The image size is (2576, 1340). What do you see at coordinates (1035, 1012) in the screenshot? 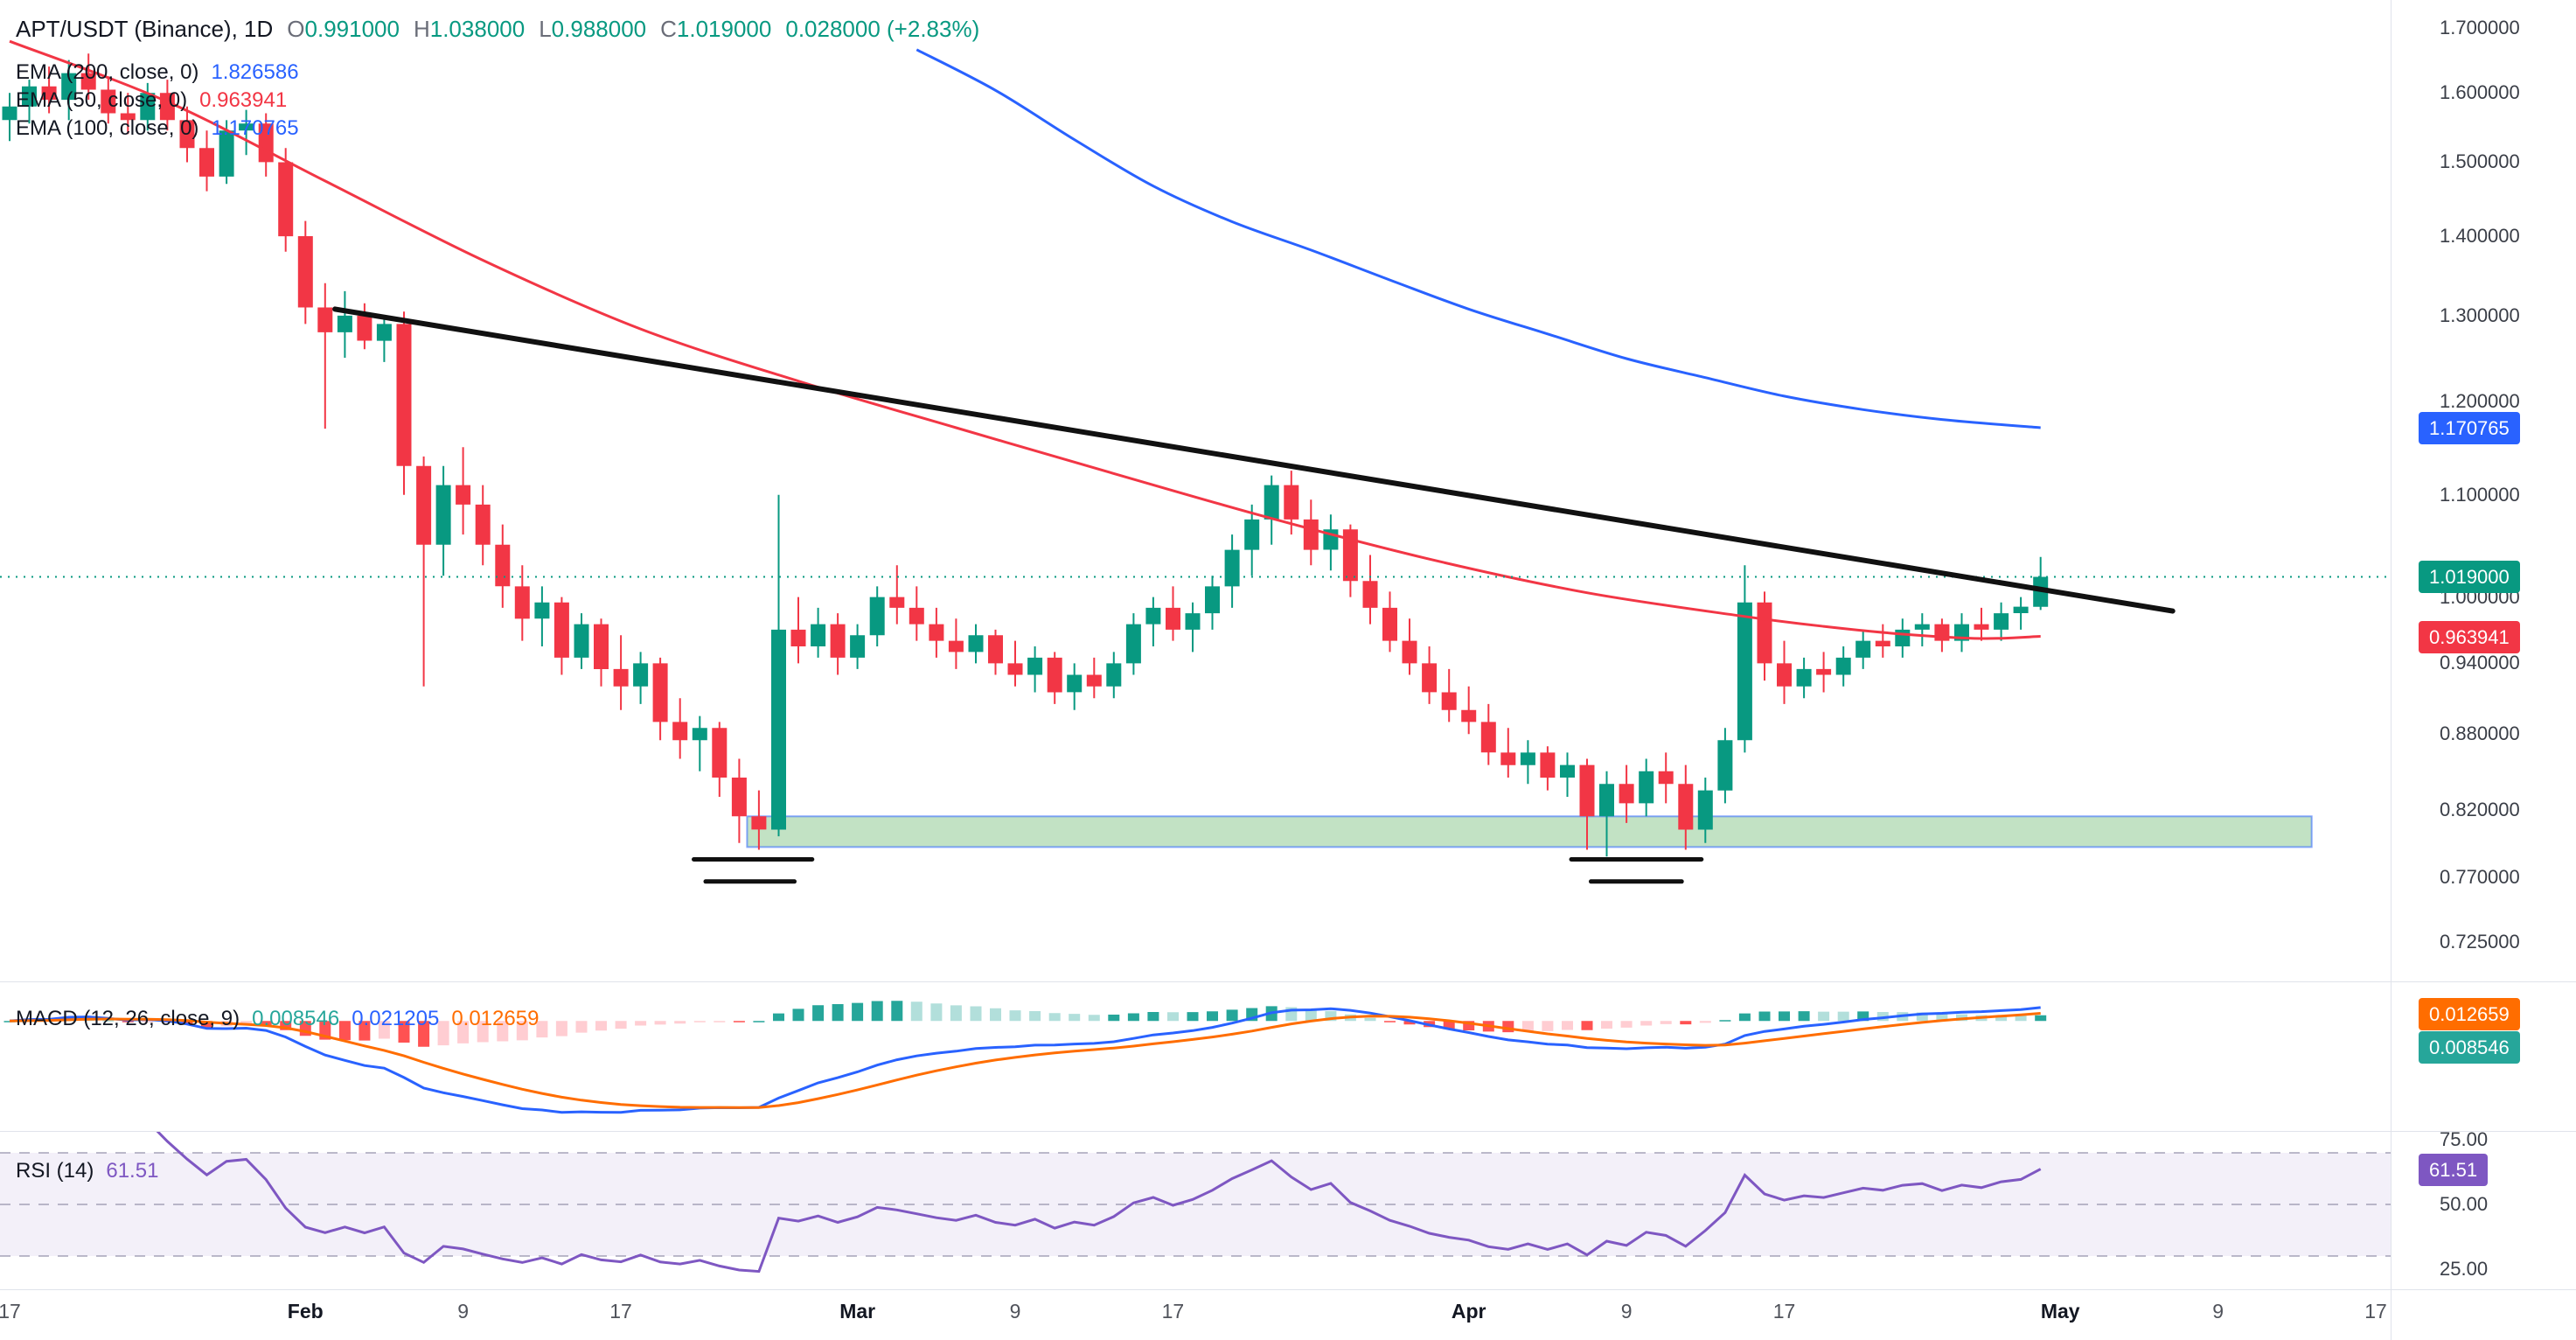
I see `macd-histogram-up-fading` at bounding box center [1035, 1012].